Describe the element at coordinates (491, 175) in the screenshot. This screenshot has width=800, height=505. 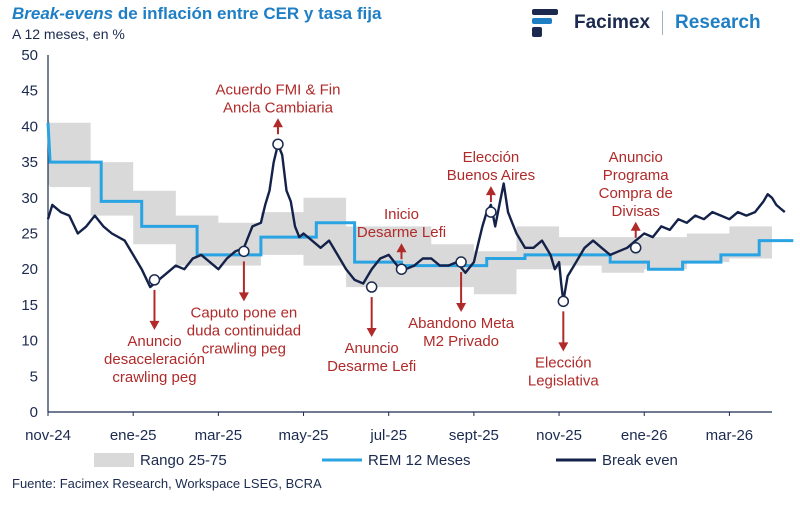
I see `annotation-label: Buenos Aires` at that location.